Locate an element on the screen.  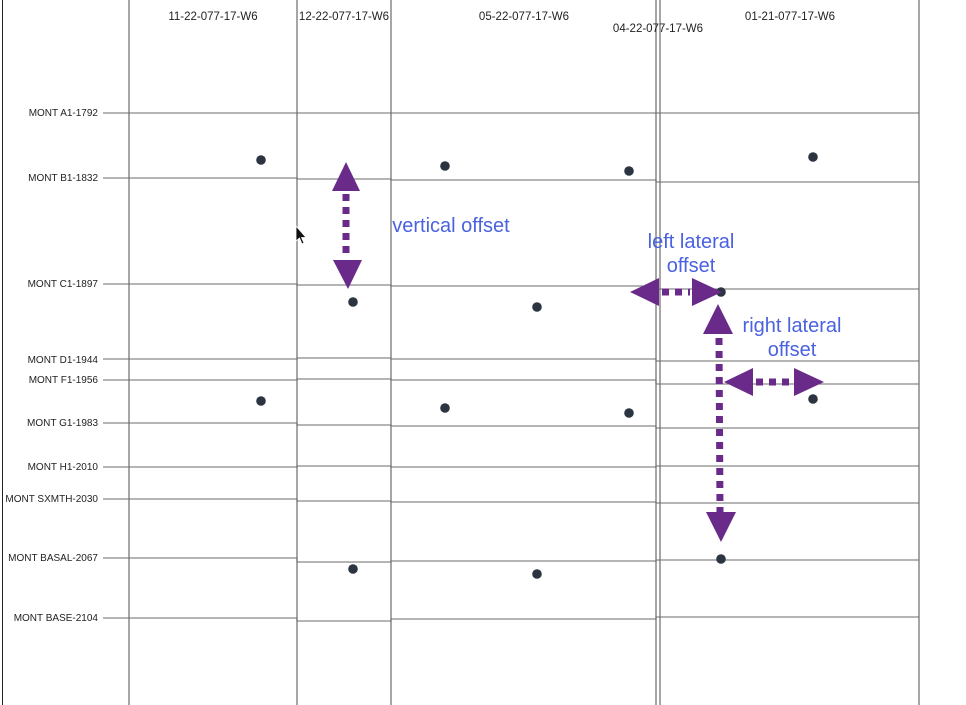
formation-line-base is located at coordinates (511, 619).